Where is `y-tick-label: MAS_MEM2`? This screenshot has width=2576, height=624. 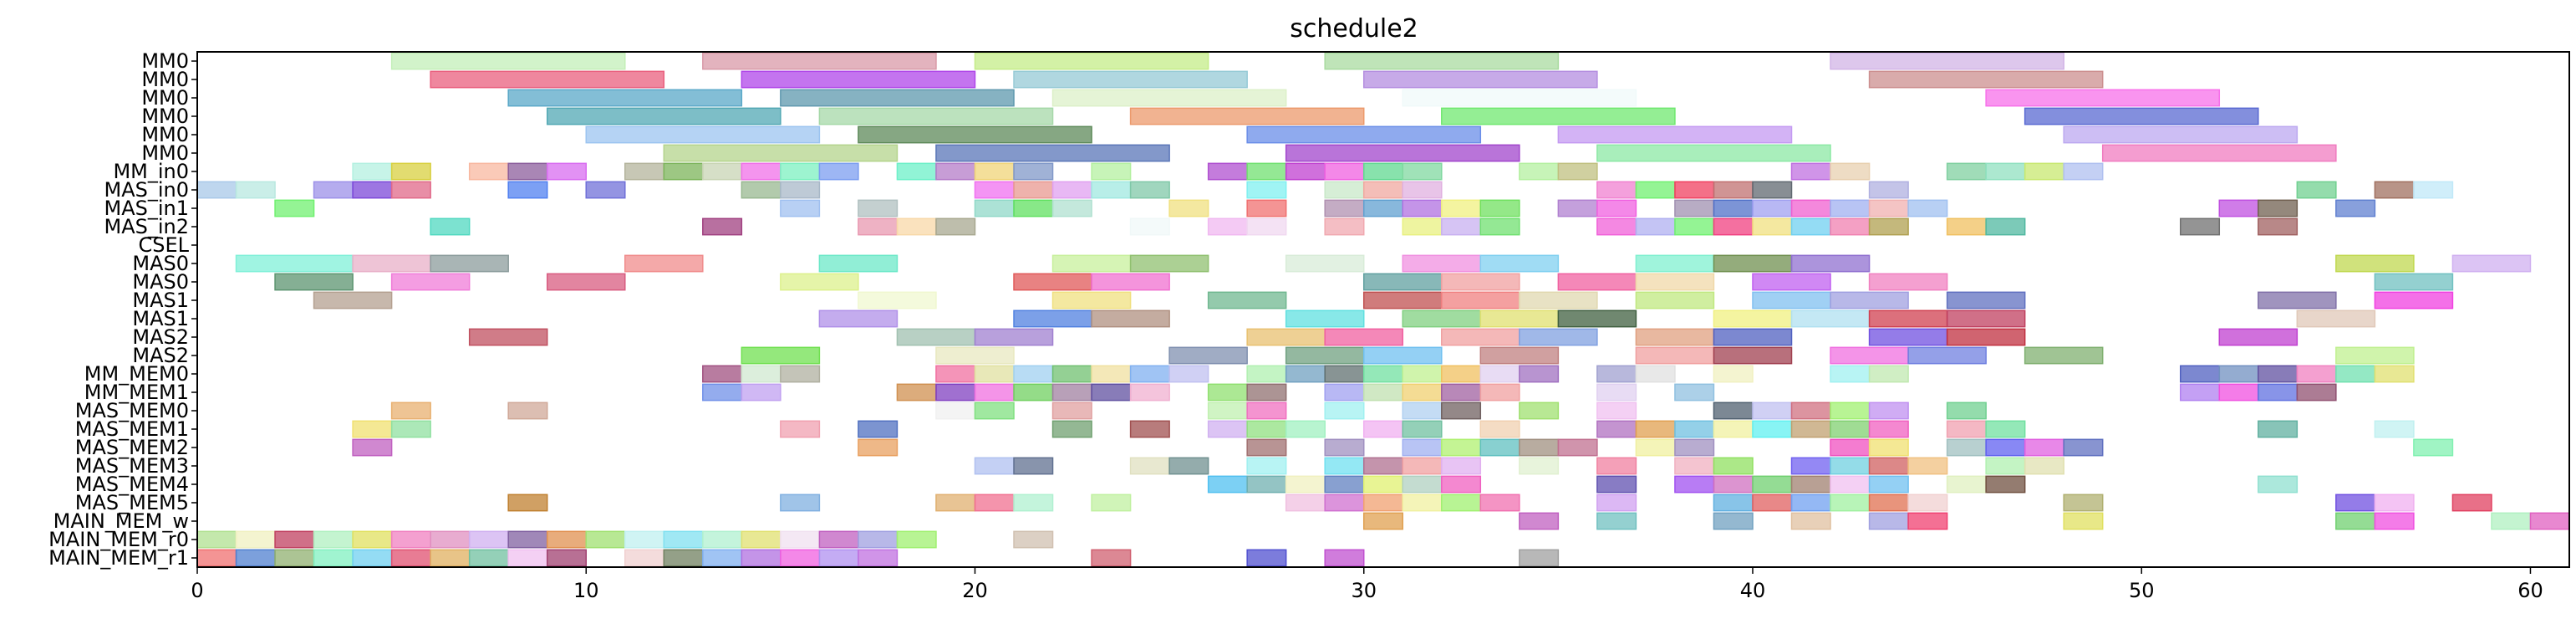 y-tick-label: MAS_MEM2 is located at coordinates (132, 447).